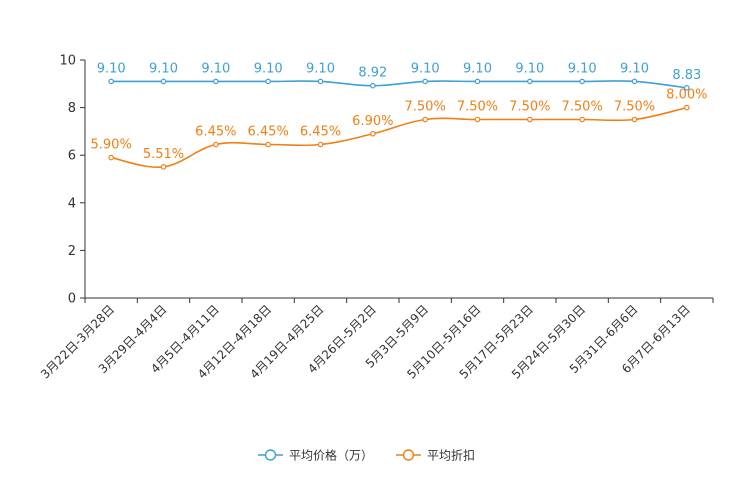  Describe the element at coordinates (163, 154) in the screenshot. I see `series-2-data-label: 5.51%` at that location.